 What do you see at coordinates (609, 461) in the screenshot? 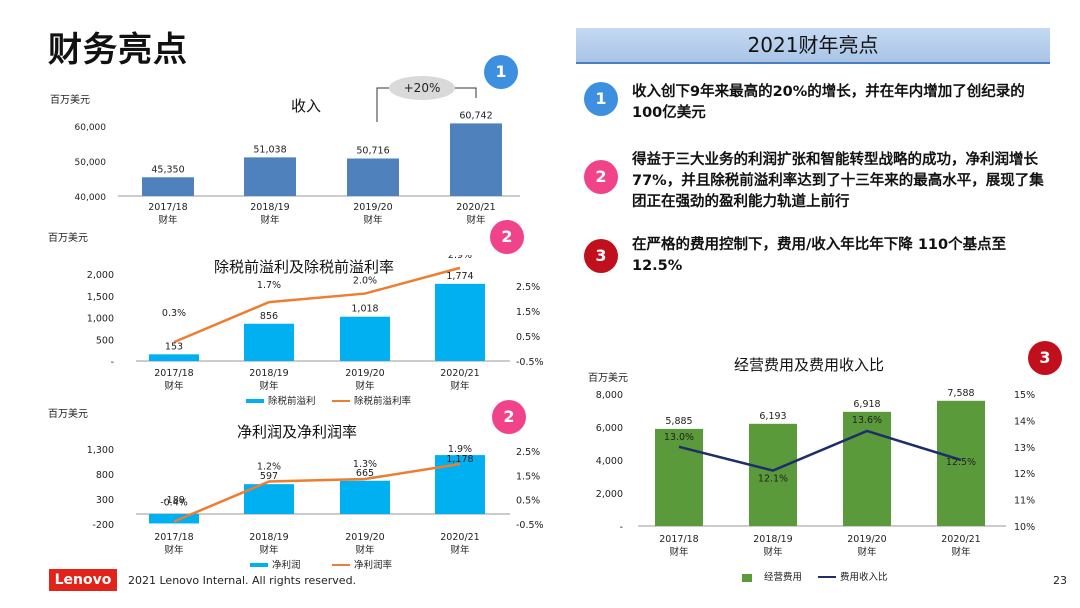
I see `opex-y-tick: 4,000` at bounding box center [609, 461].